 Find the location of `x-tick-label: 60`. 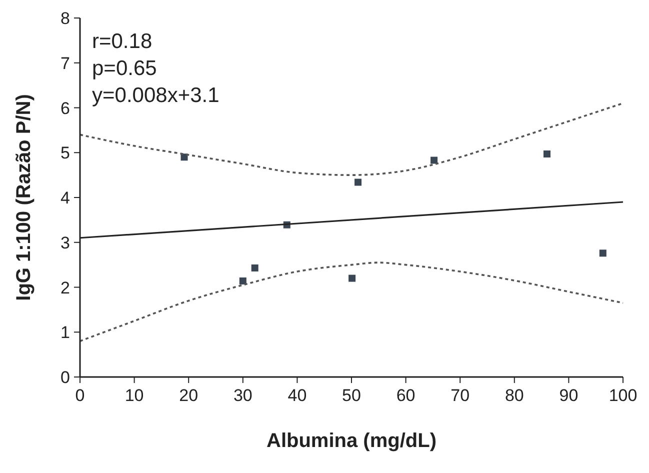

x-tick-label: 60 is located at coordinates (406, 395).